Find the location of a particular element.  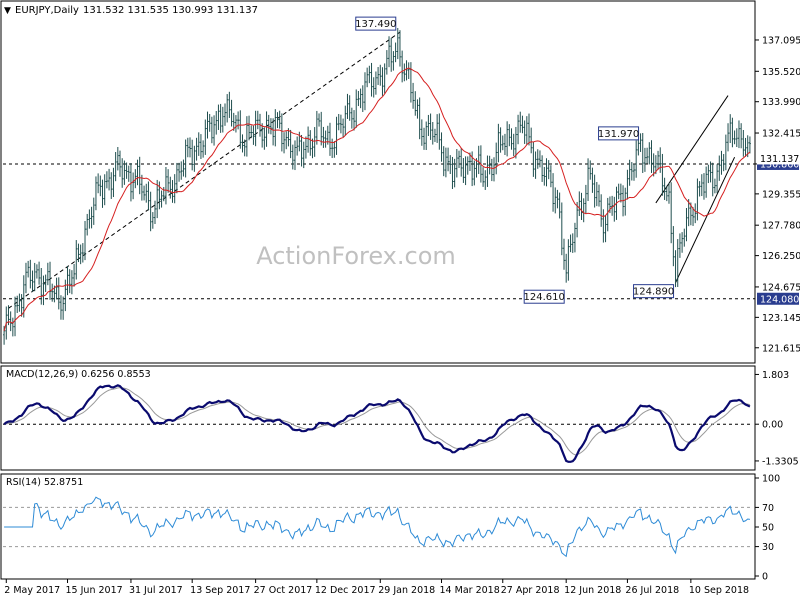

current-price-box is located at coordinates (778, 158).